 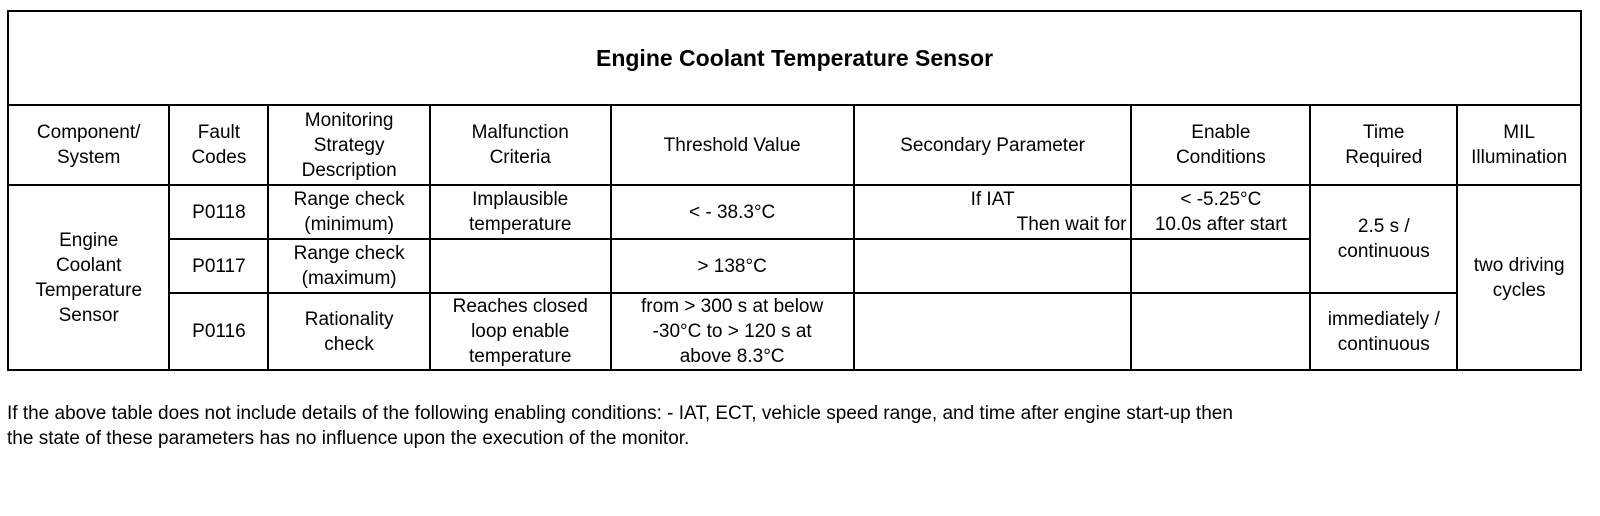 I want to click on enable-cell: < -5.25°C 10.0s after start, so click(x=1221, y=212).